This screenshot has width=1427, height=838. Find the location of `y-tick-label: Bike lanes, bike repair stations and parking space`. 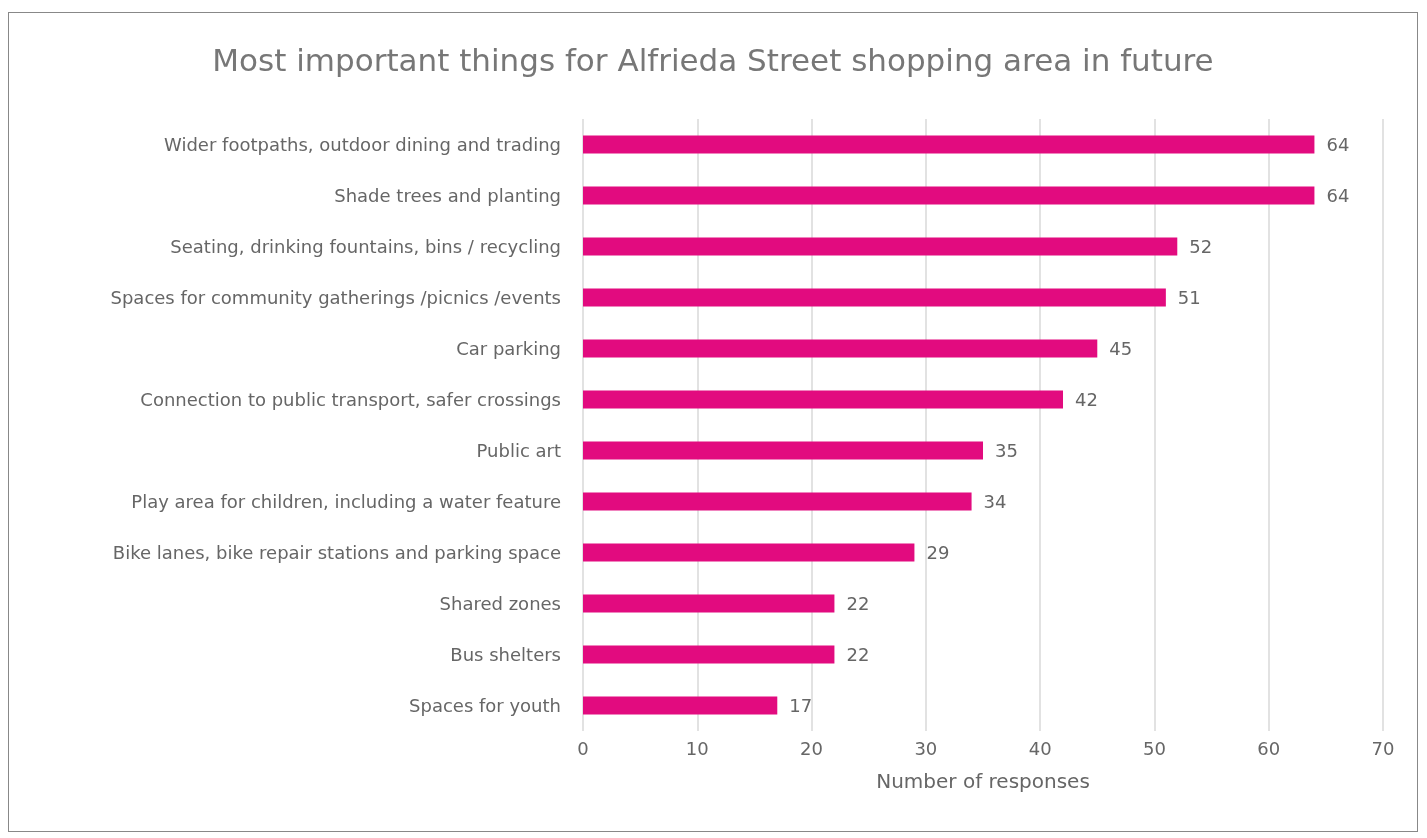

y-tick-label: Bike lanes, bike repair stations and parking space is located at coordinates (336, 552).